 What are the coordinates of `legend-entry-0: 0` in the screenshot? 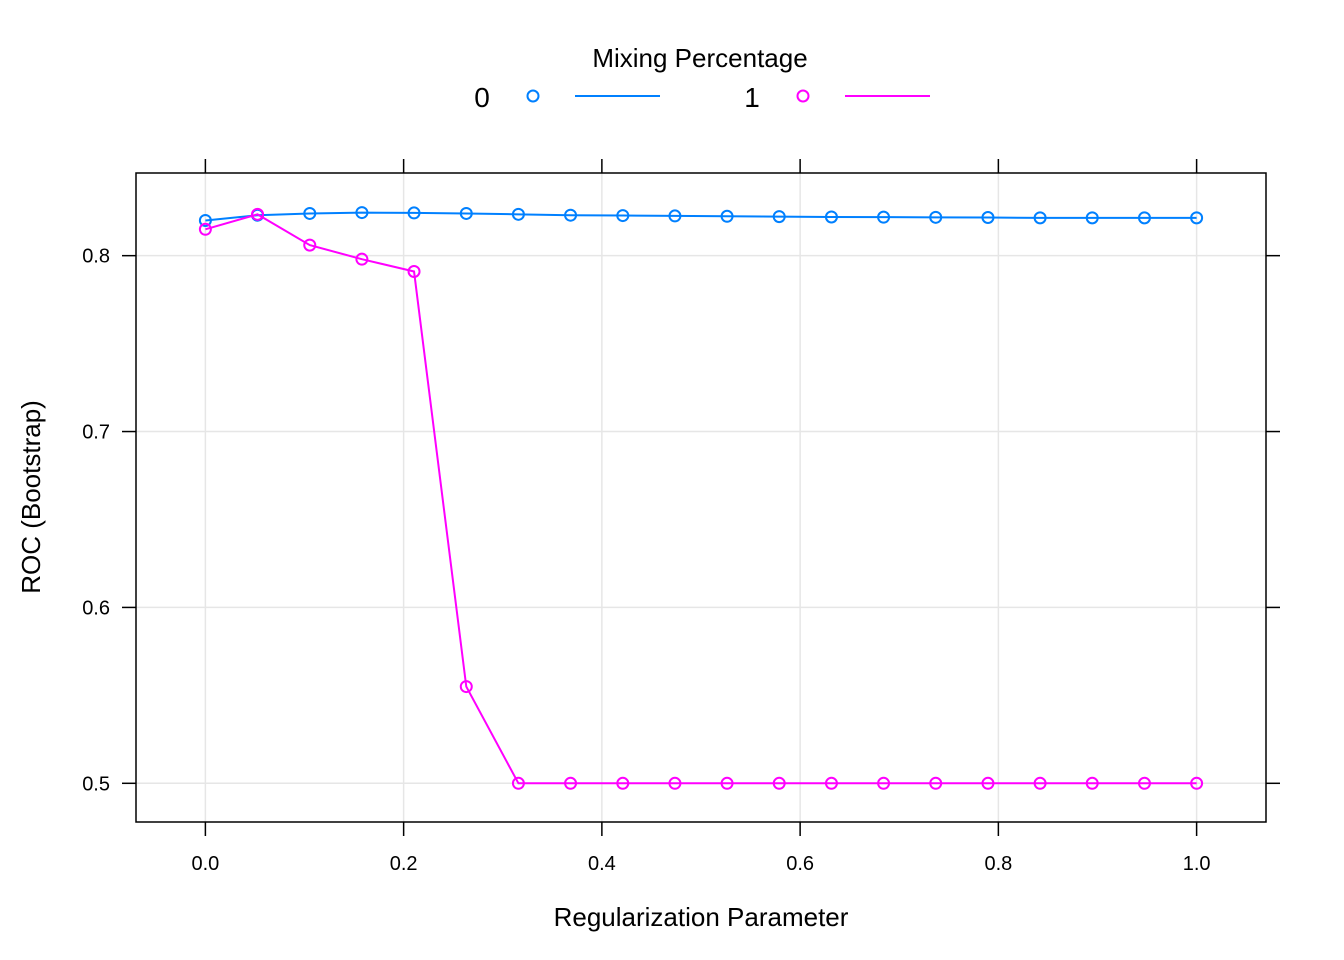 It's located at (567, 97).